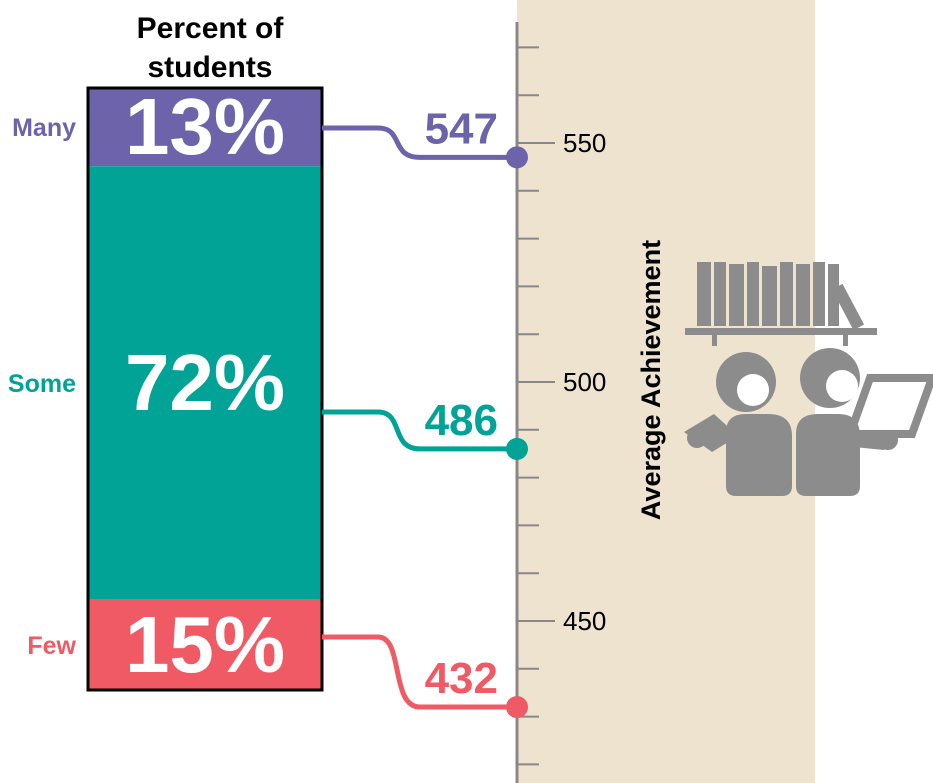 The height and width of the screenshot is (783, 933). I want to click on percent-label-many: 13%, so click(205, 126).